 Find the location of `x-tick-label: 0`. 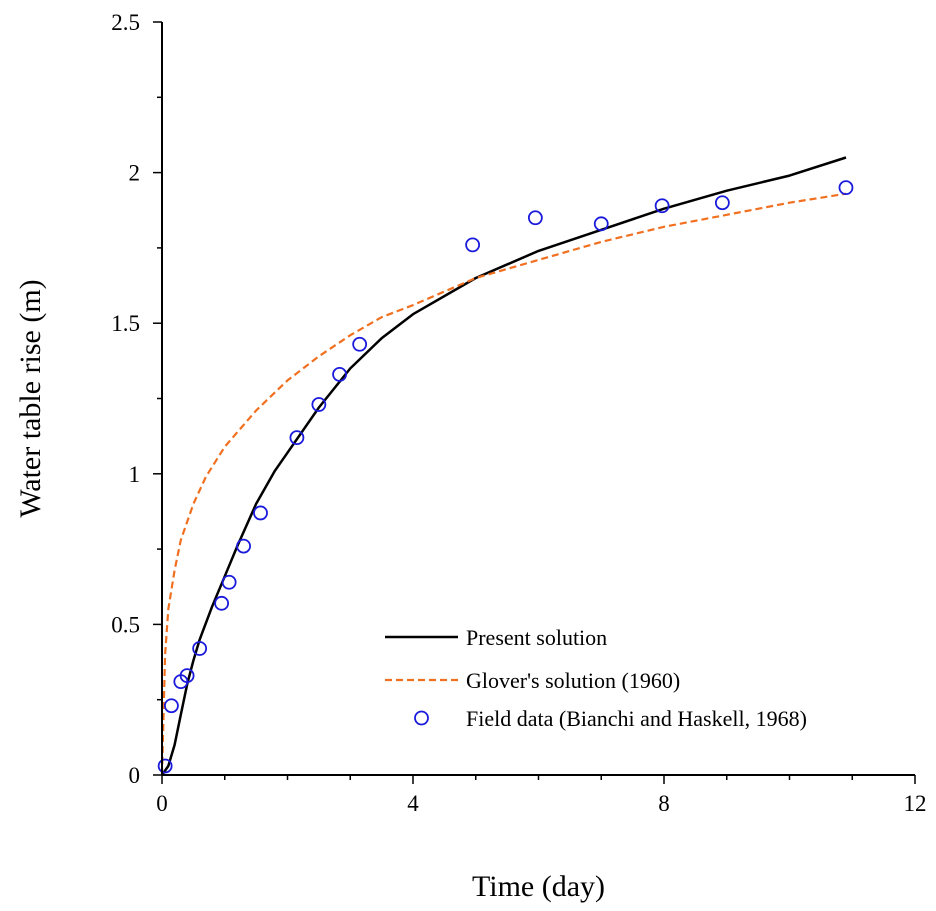

x-tick-label: 0 is located at coordinates (162, 803).